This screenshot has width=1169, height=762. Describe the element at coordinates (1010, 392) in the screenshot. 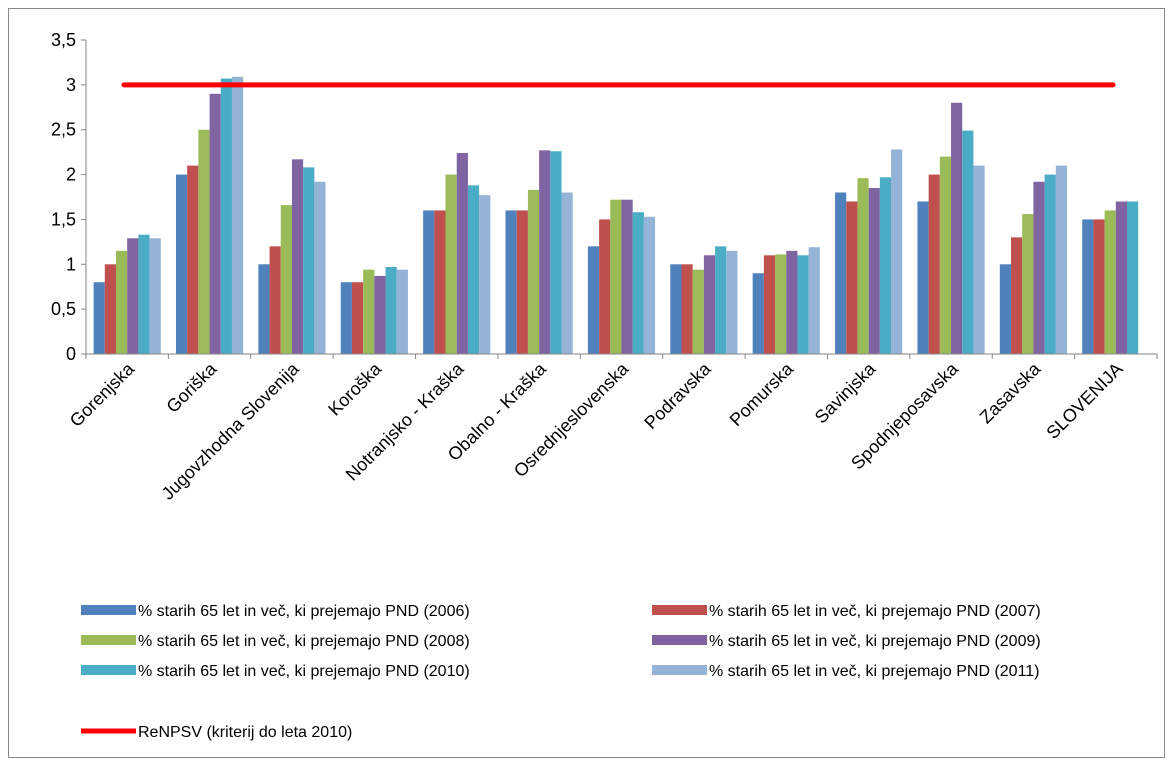

I see `category-label: Zasavska` at that location.